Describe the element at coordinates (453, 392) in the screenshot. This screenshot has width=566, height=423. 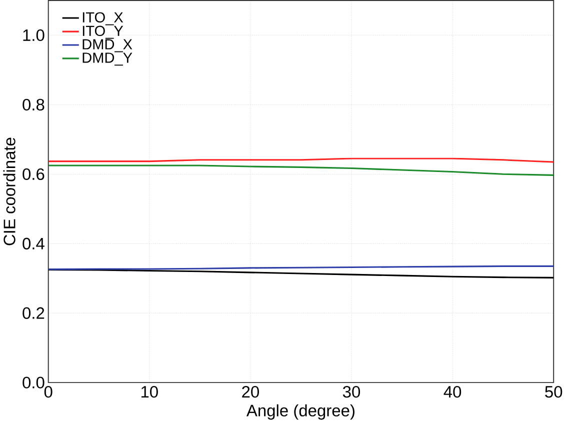
I see `x-tick-label: 40` at that location.